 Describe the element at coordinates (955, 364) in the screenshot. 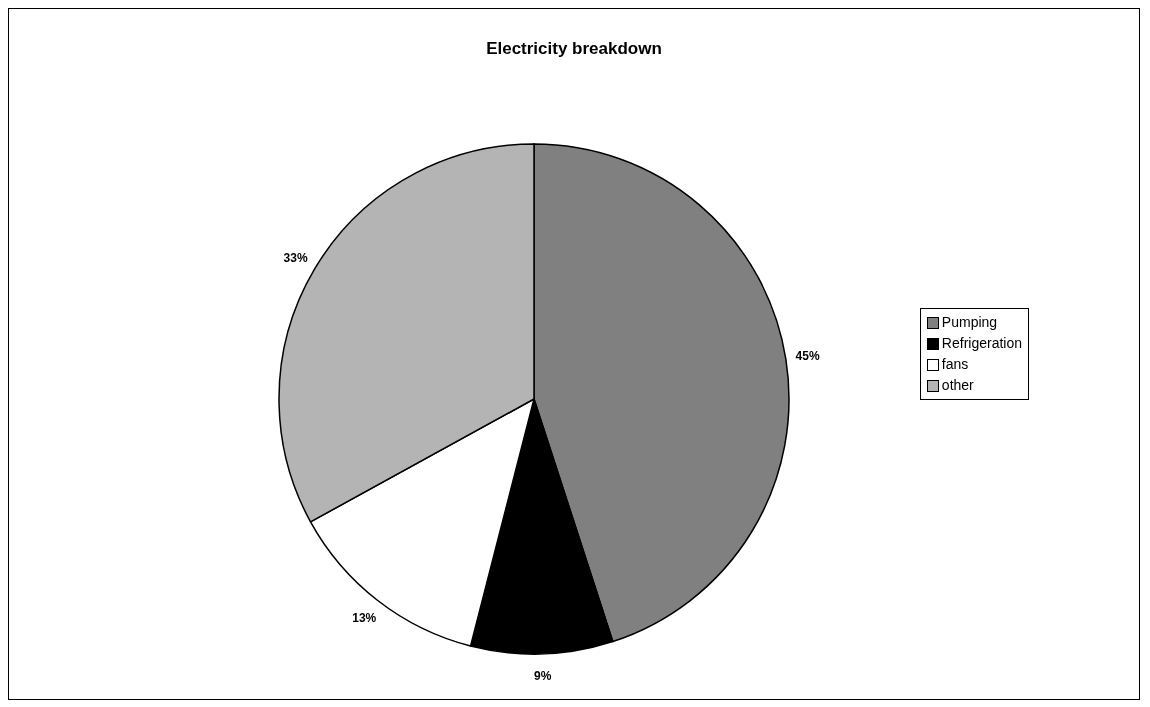

I see `legend-label: fans` at that location.